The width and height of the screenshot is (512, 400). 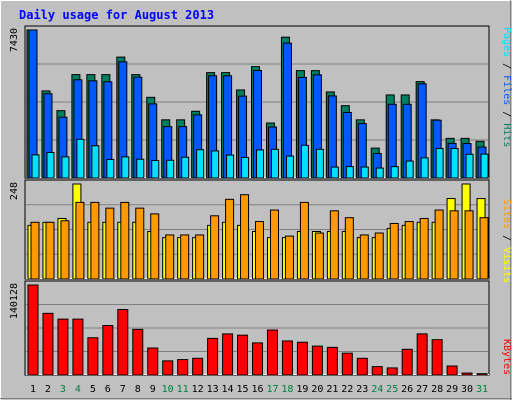 What do you see at coordinates (362, 389) in the screenshot?
I see `x-tick-label-day-23: 23` at bounding box center [362, 389].